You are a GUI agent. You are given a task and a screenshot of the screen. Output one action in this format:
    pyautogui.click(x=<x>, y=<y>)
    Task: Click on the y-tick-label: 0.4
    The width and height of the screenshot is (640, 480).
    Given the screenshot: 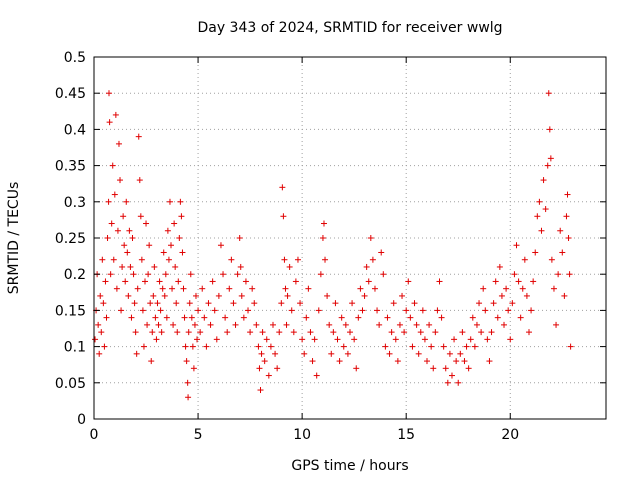 What is the action you would take?
    pyautogui.click(x=75, y=130)
    